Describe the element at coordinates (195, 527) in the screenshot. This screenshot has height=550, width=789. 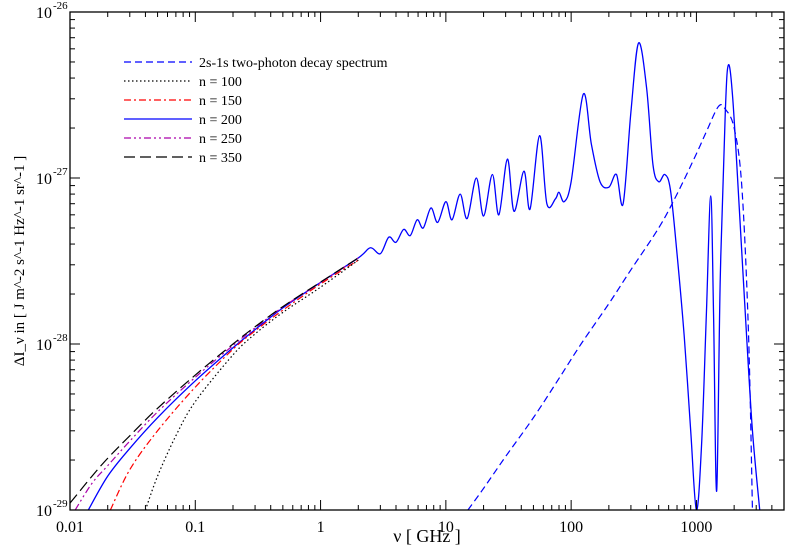
I see `x-tick-label: 0.1` at that location.